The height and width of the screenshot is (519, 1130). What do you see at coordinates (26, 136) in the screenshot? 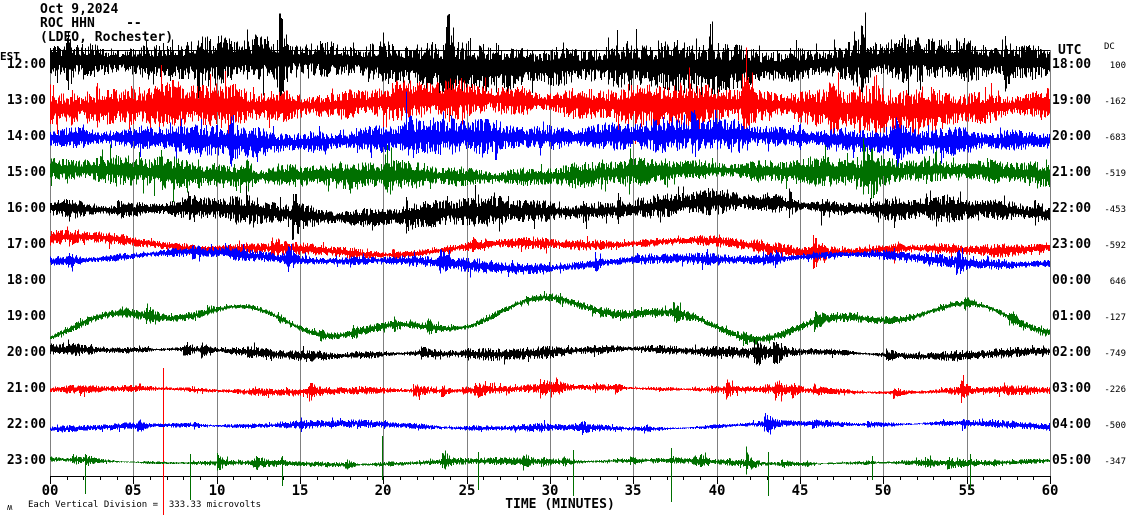
I see `est-label-1400: 14:00` at bounding box center [26, 136].